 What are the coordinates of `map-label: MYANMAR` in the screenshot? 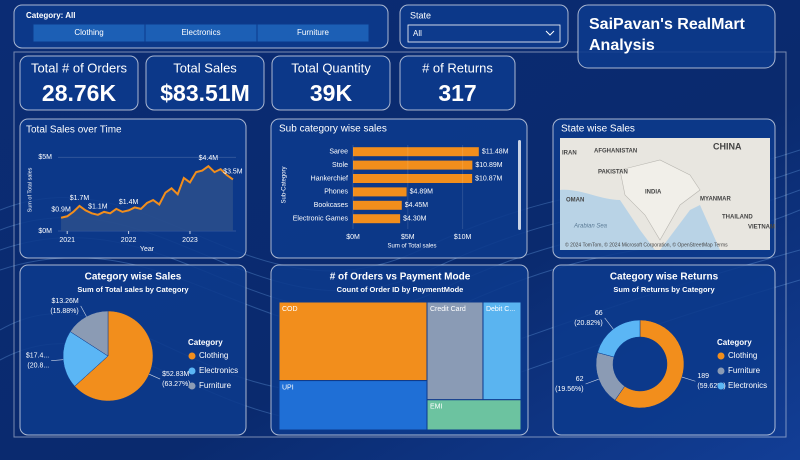 It's located at (715, 200).